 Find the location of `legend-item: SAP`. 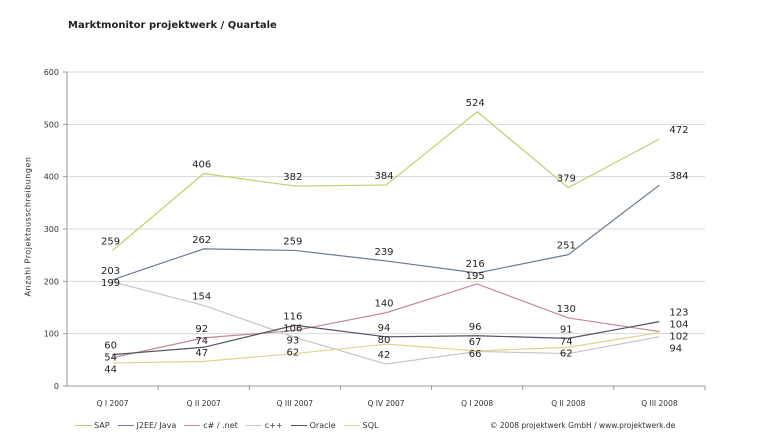

legend-item: SAP is located at coordinates (92, 425).